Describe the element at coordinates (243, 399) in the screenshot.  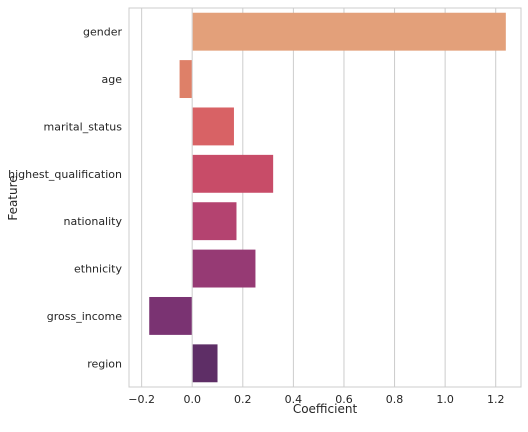
I see `x-tick-label: 0.2` at that location.